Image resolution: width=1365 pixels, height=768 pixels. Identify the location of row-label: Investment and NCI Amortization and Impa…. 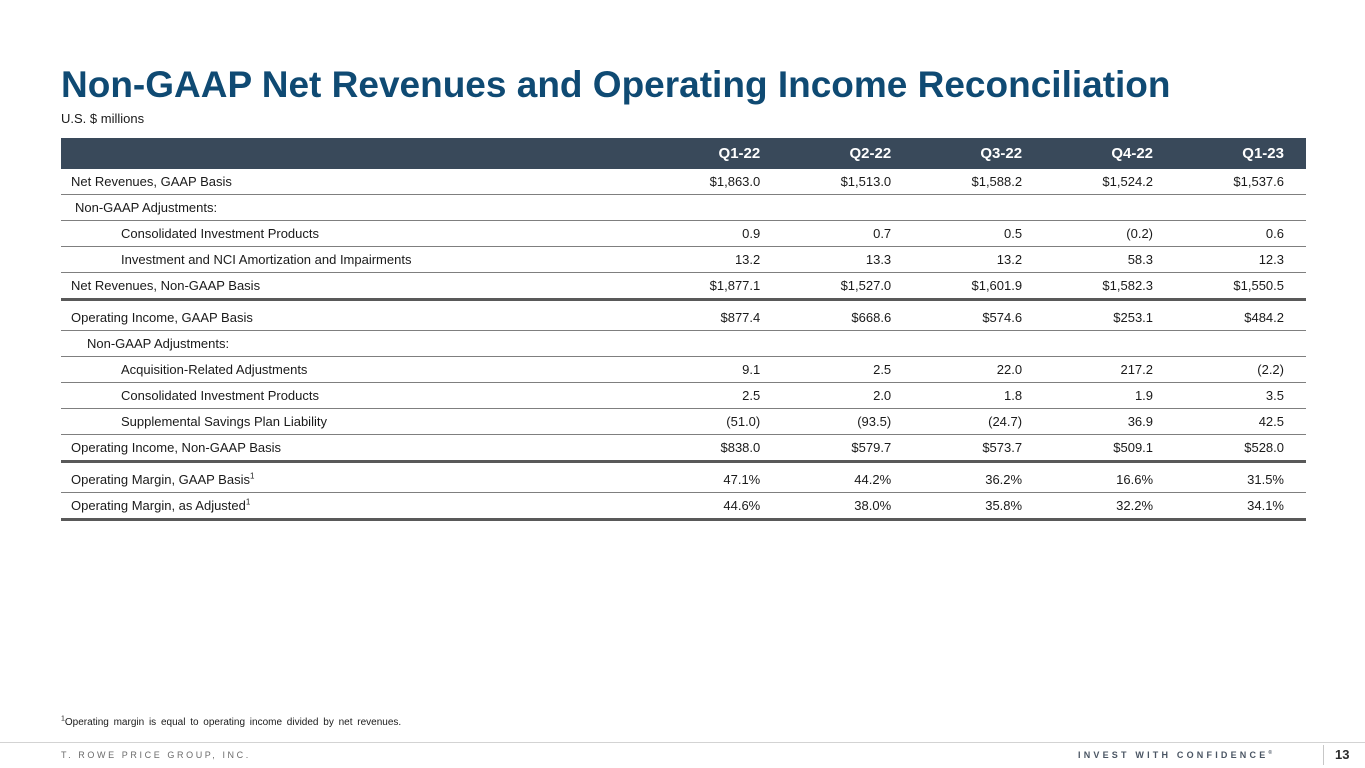
(356, 259).